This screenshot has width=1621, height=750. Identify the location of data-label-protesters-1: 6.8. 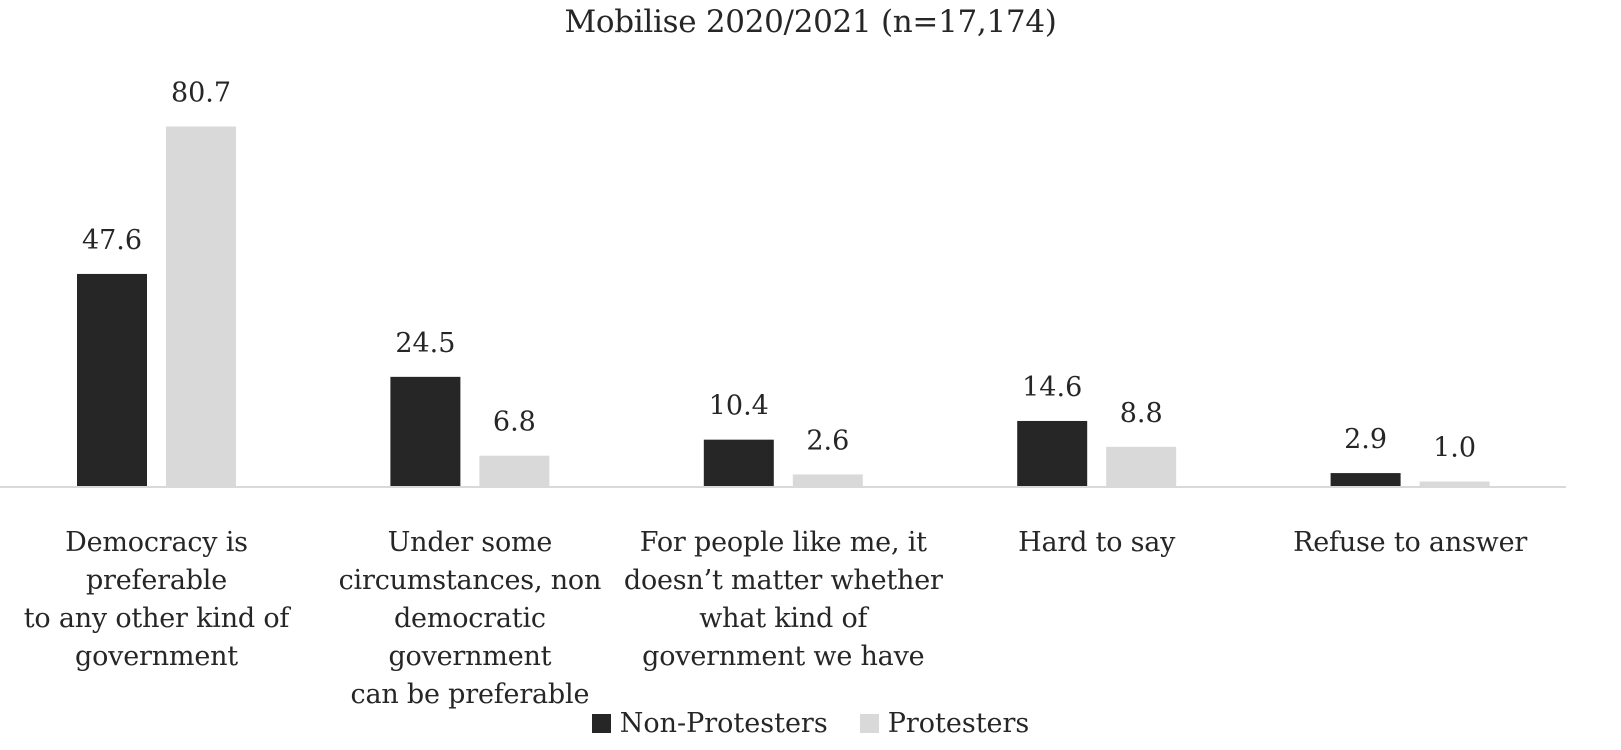
(514, 422).